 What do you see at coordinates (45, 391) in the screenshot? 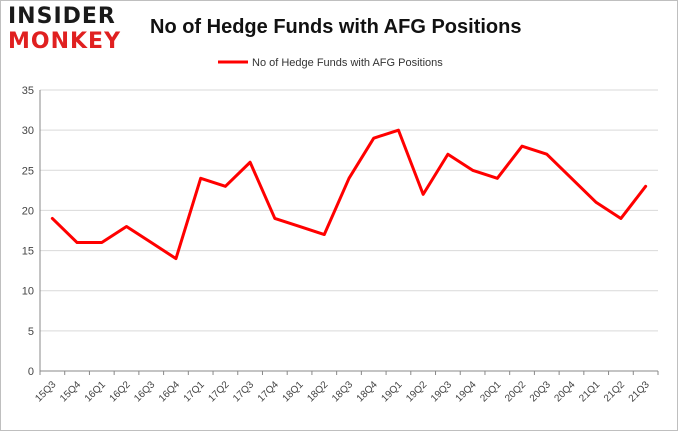
I see `x-tick-label: 15Q3` at bounding box center [45, 391].